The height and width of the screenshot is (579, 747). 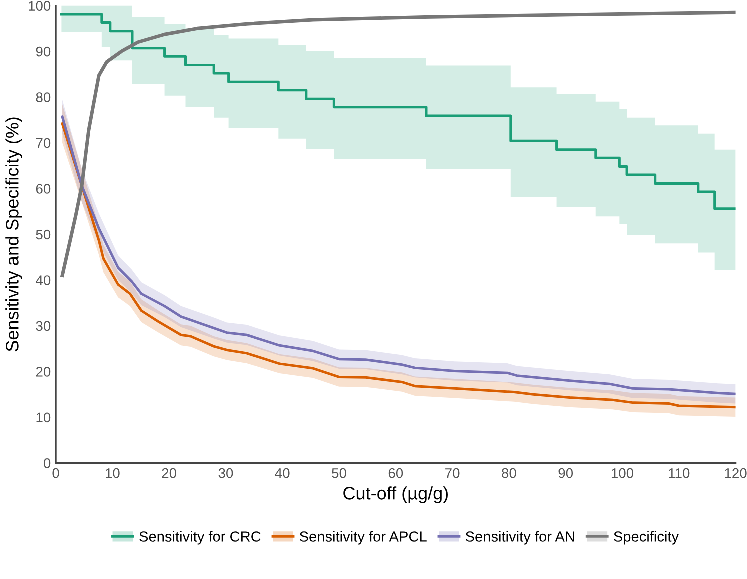 I want to click on y-tick-label: 100, so click(x=40, y=6).